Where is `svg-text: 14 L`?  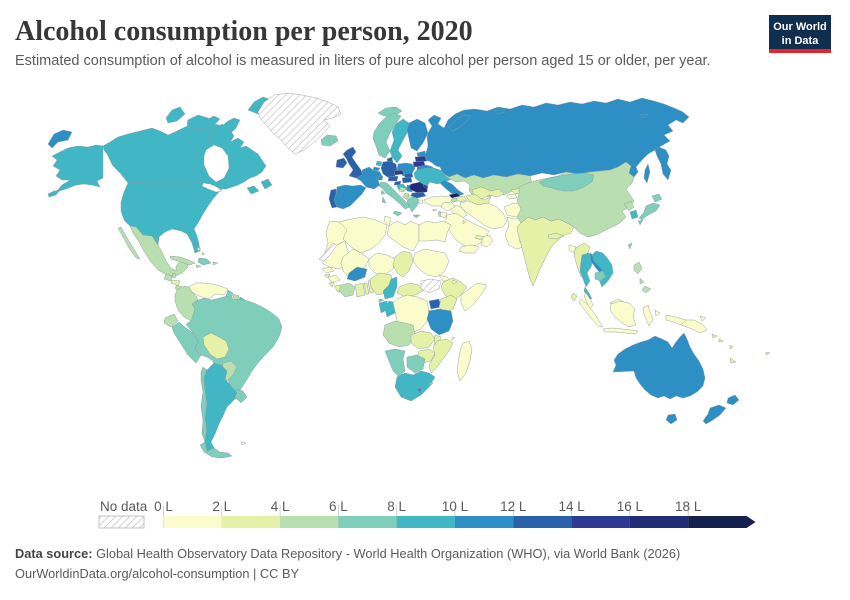 svg-text: 14 L is located at coordinates (571, 506).